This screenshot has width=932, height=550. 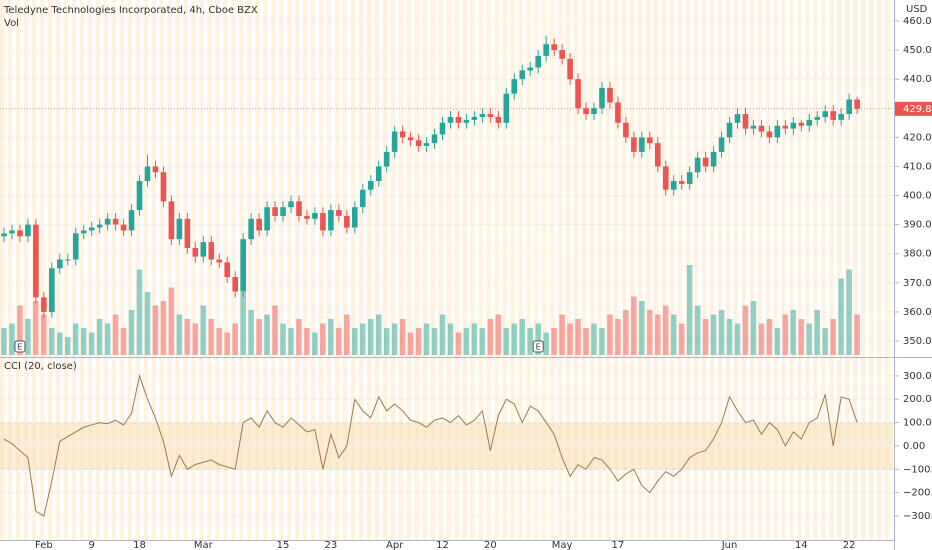 I want to click on x-tick-label: Jun, so click(x=729, y=545).